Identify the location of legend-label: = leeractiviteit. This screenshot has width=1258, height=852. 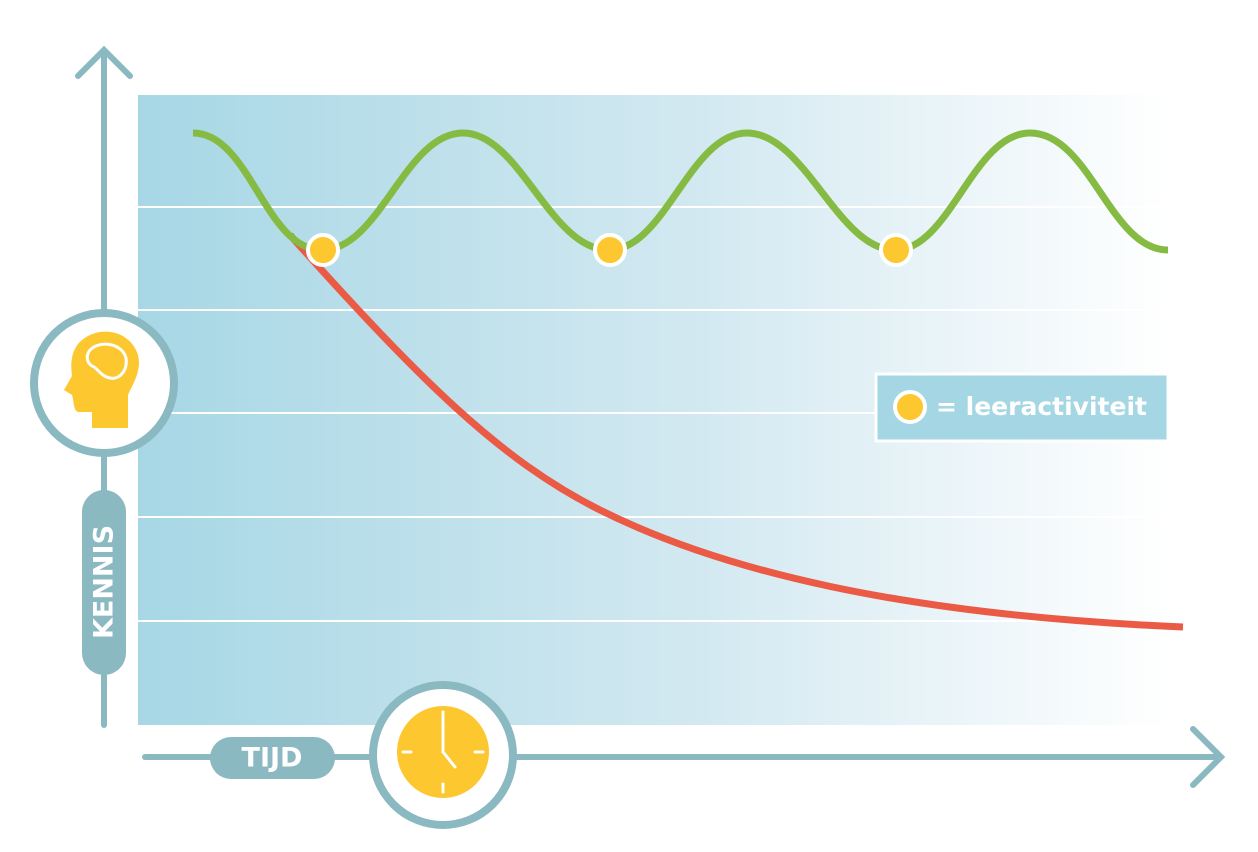
(1041, 406).